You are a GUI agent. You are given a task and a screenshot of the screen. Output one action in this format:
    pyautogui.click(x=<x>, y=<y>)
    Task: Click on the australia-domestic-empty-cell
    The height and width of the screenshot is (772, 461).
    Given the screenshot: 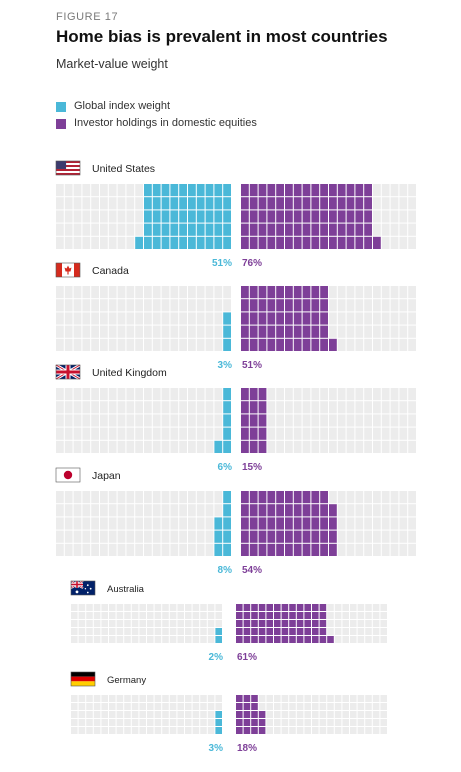 What is the action you would take?
    pyautogui.click(x=361, y=631)
    